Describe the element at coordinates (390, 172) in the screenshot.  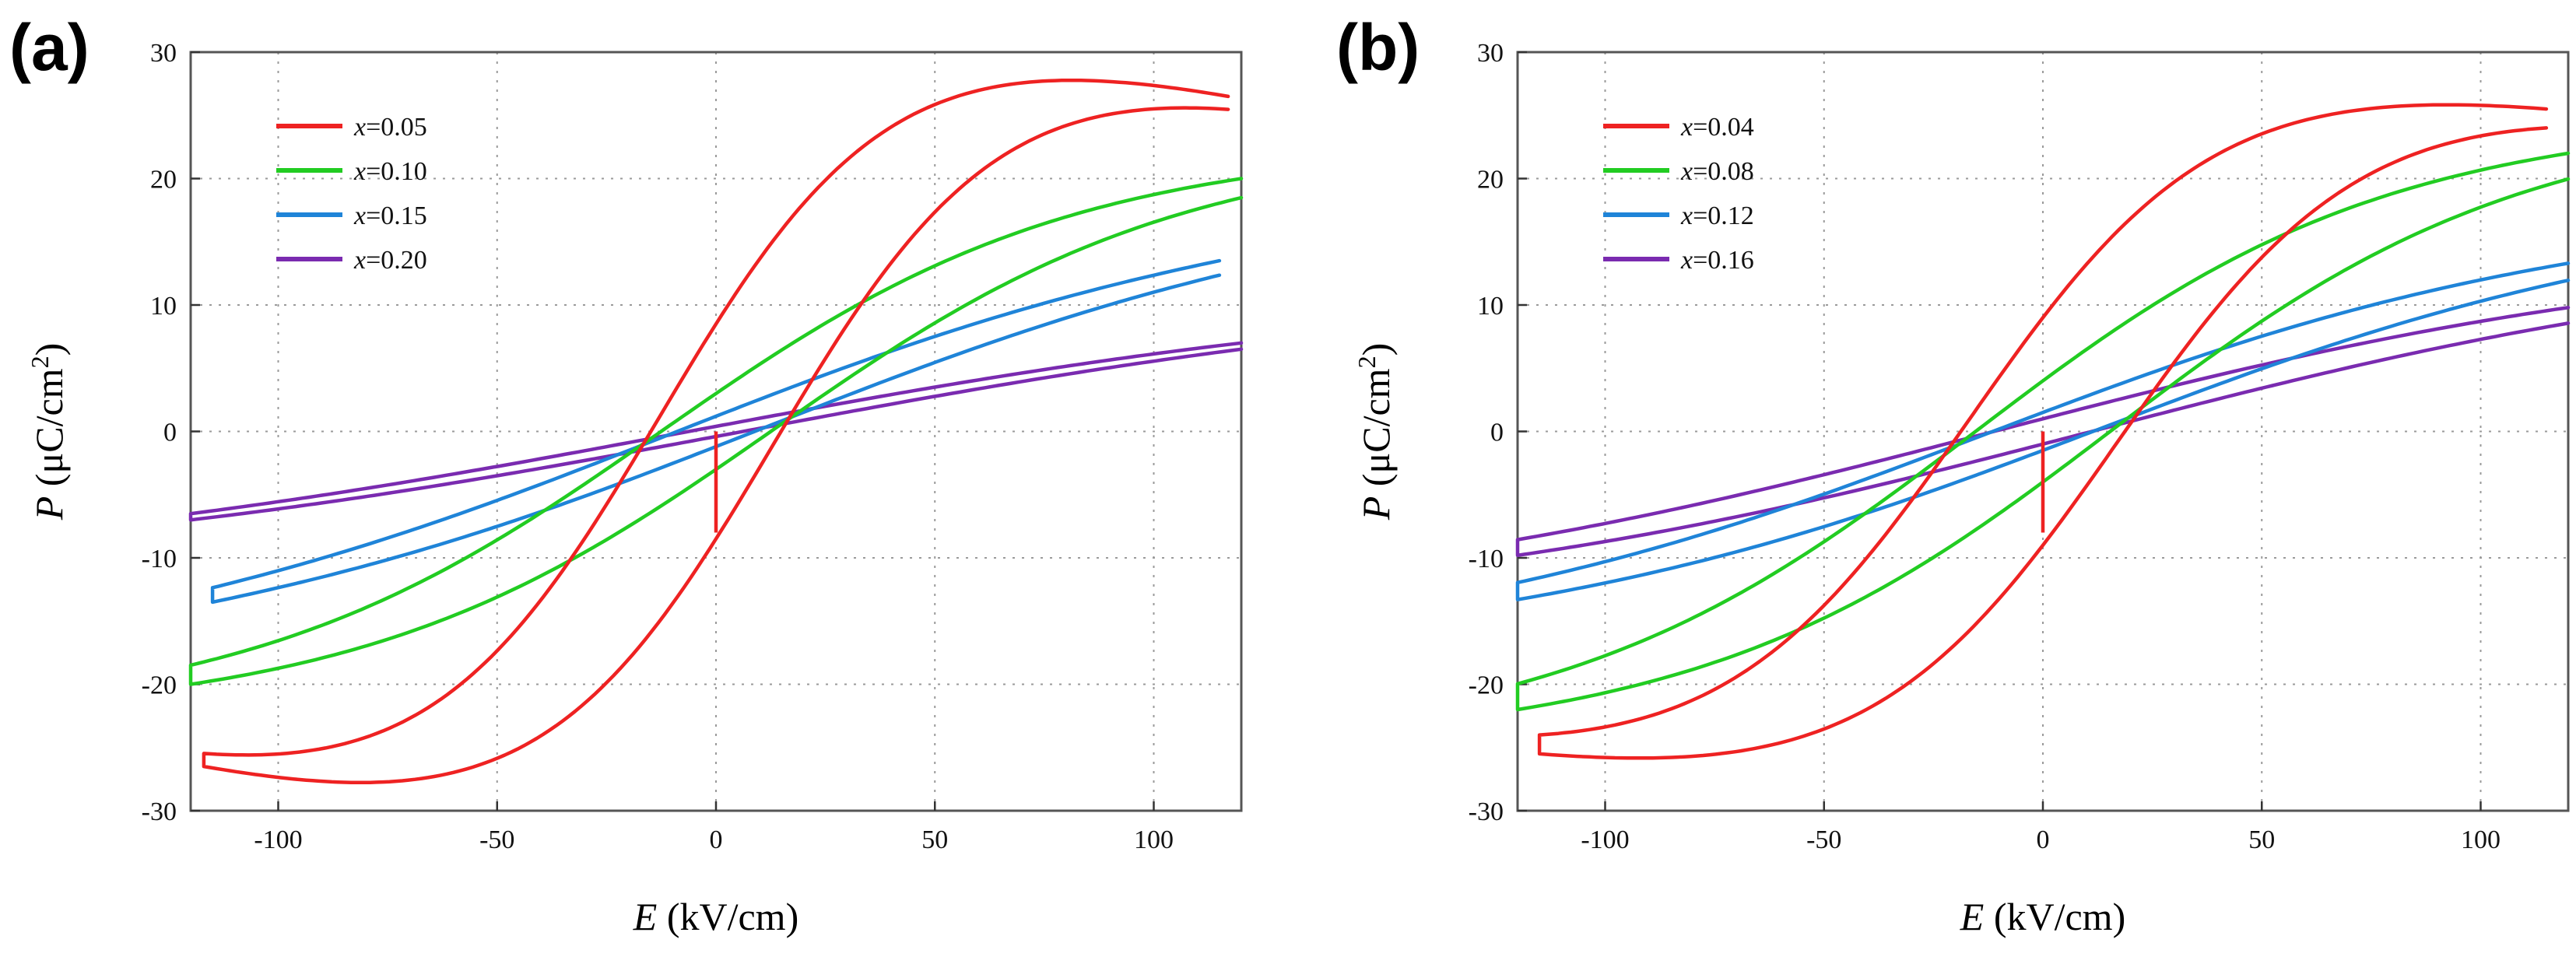
I see `legend-entry: x=0.10` at that location.